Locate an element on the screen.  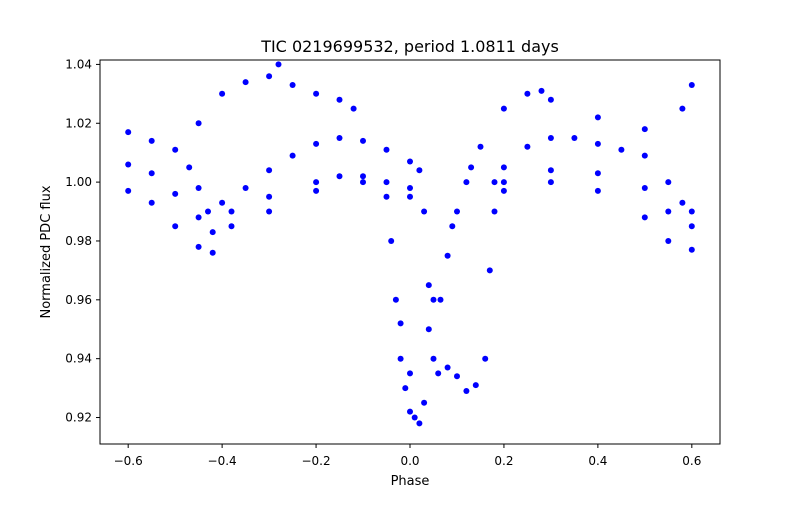
y-tick-label: 0.92 is located at coordinates (78, 418).